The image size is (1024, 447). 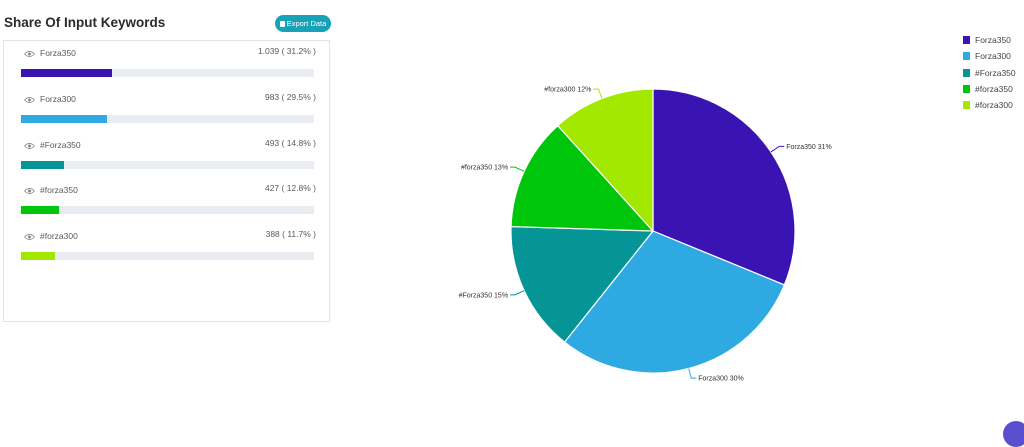 I want to click on keyword-row: #Forza350 493 ( 14.8% ), so click(x=169, y=155).